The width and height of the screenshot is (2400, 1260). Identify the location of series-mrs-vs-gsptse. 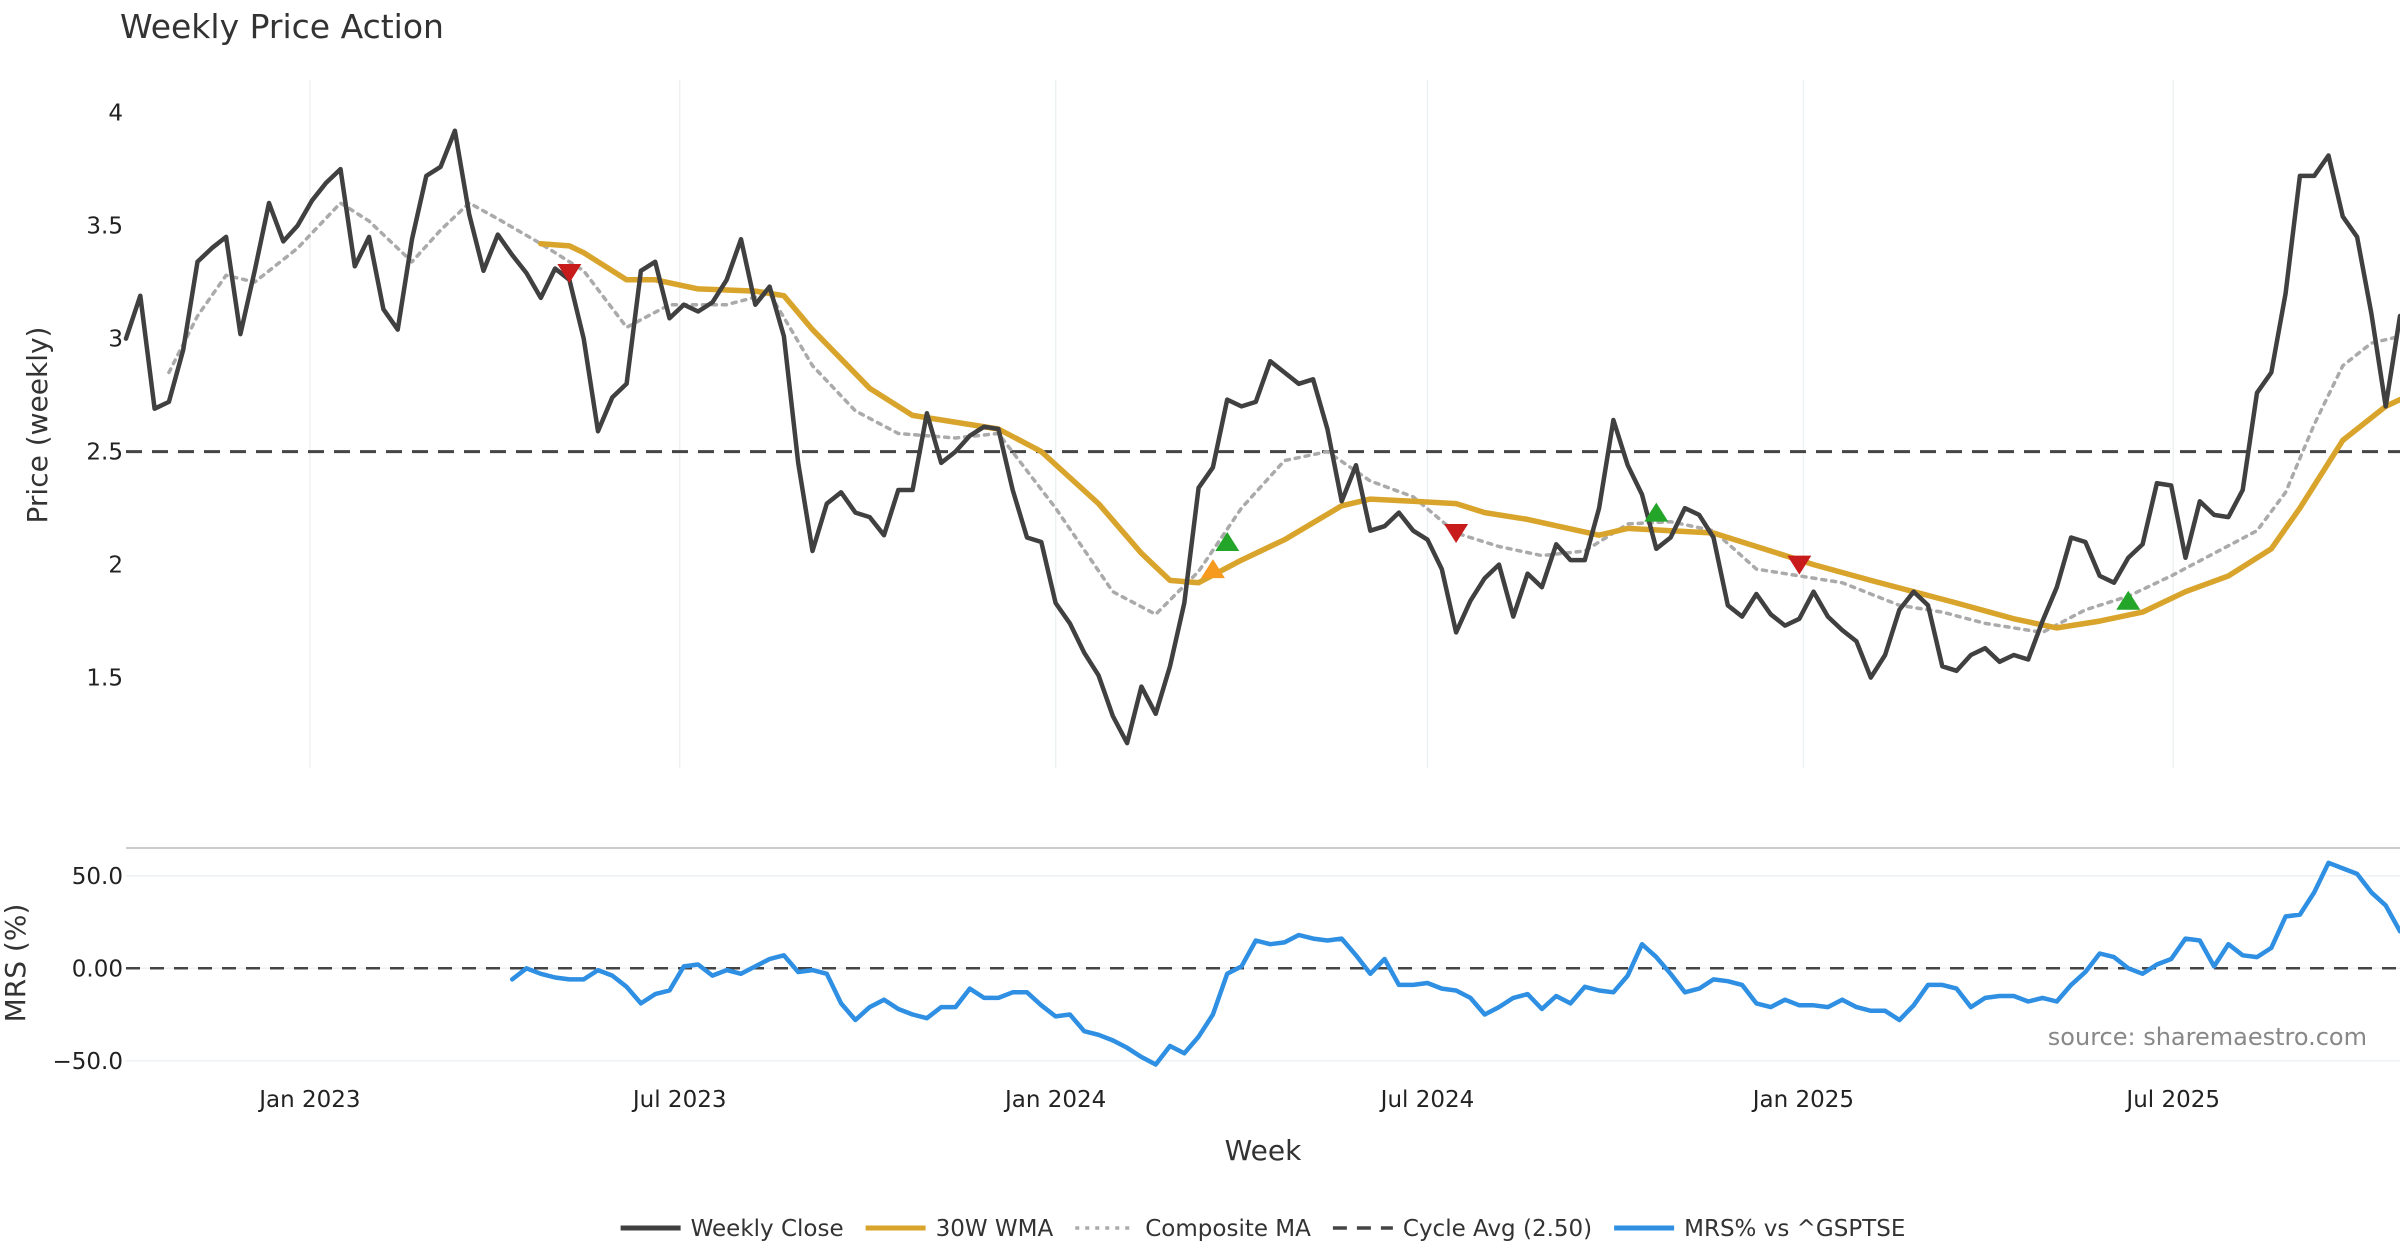
(1454, 963).